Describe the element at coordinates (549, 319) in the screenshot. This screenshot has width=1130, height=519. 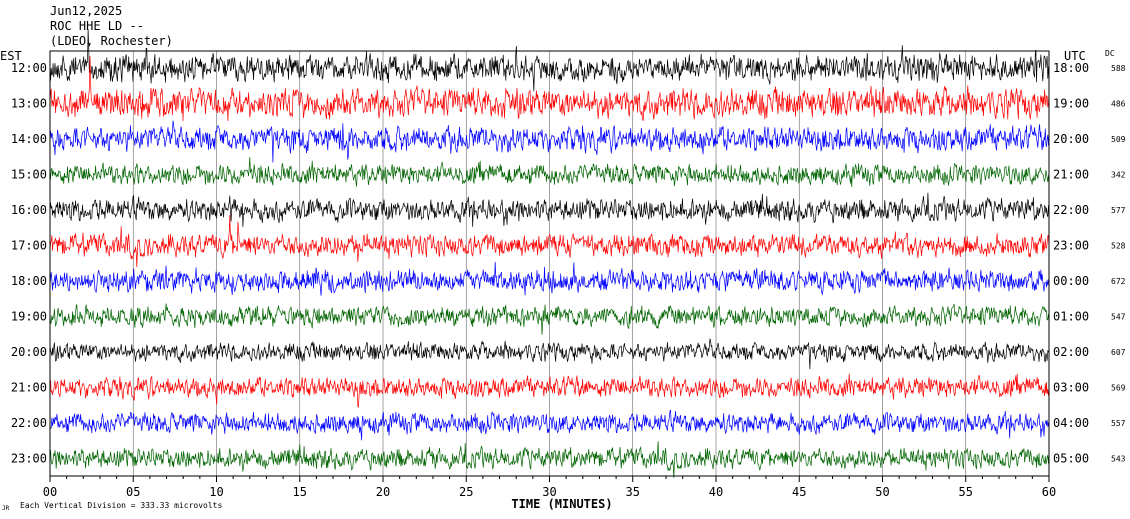
I see `trace-01:00` at that location.